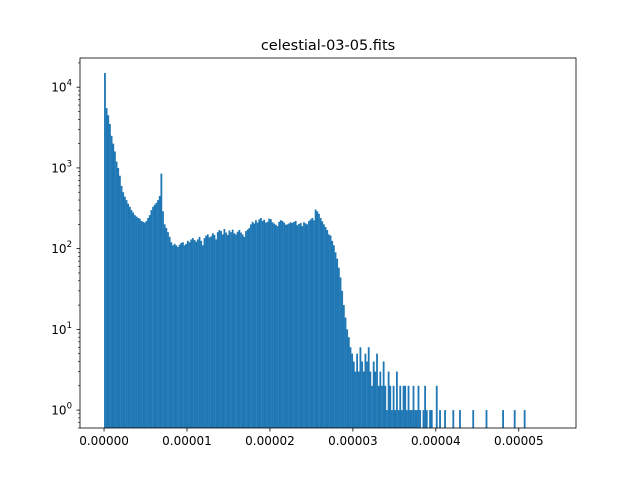 The width and height of the screenshot is (640, 480). What do you see at coordinates (436, 441) in the screenshot?
I see `x-tick-label: 0.00004` at bounding box center [436, 441].